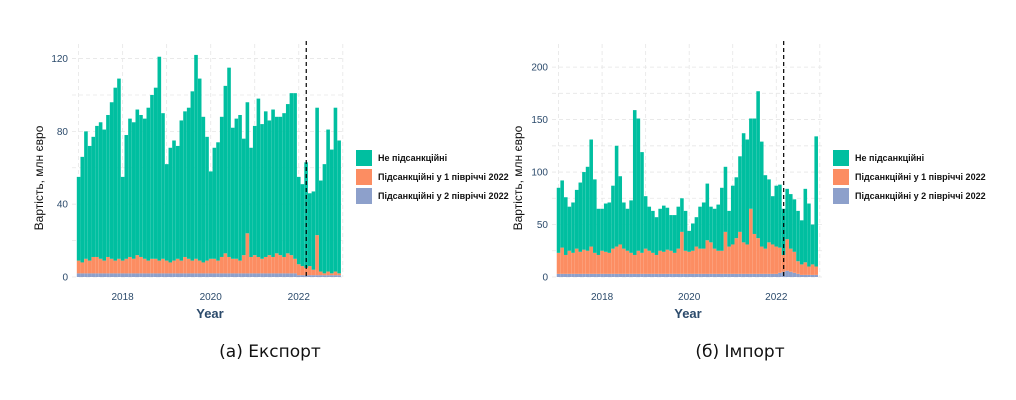 This screenshot has width=1016, height=400. I want to click on x-tick-label: 2022, so click(776, 297).